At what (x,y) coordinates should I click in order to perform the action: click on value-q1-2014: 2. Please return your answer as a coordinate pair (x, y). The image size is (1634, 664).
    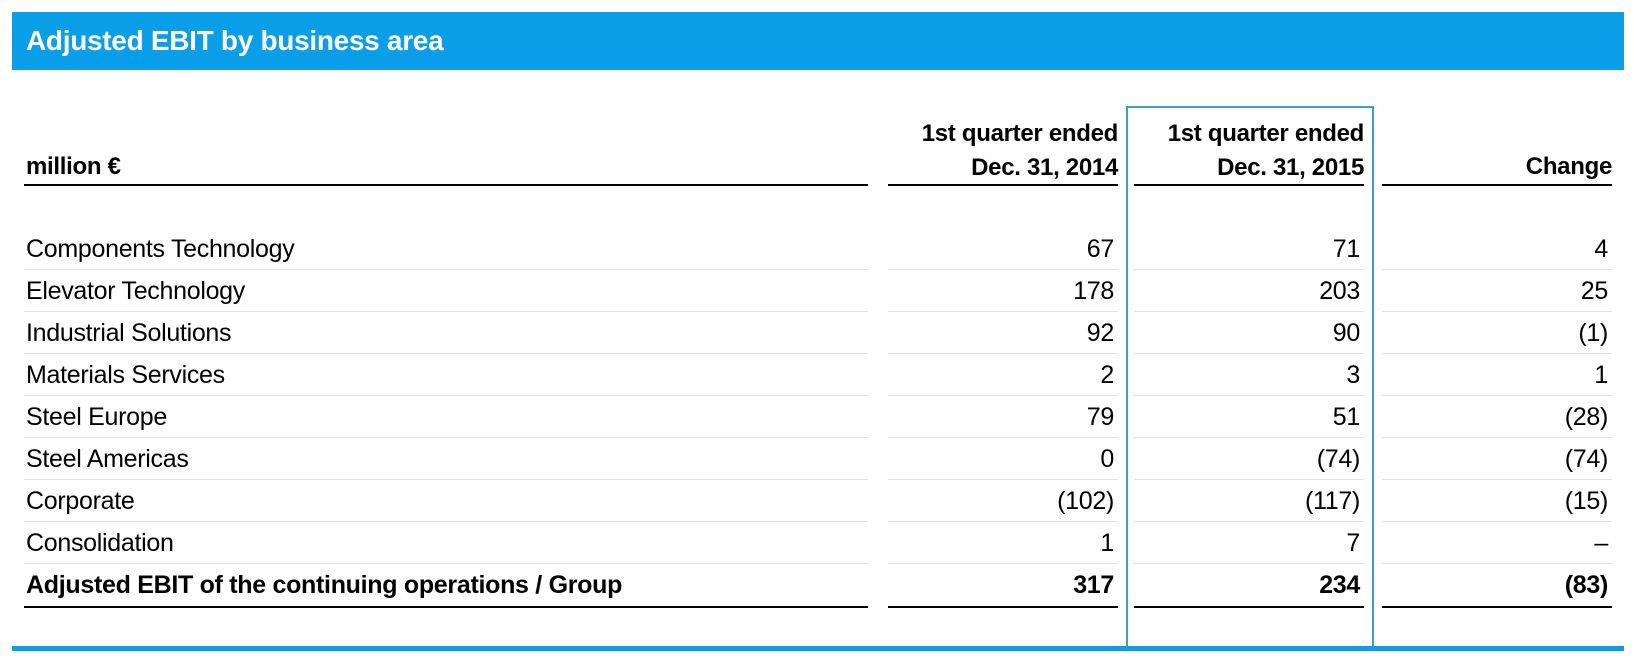
    Looking at the image, I should click on (1107, 375).